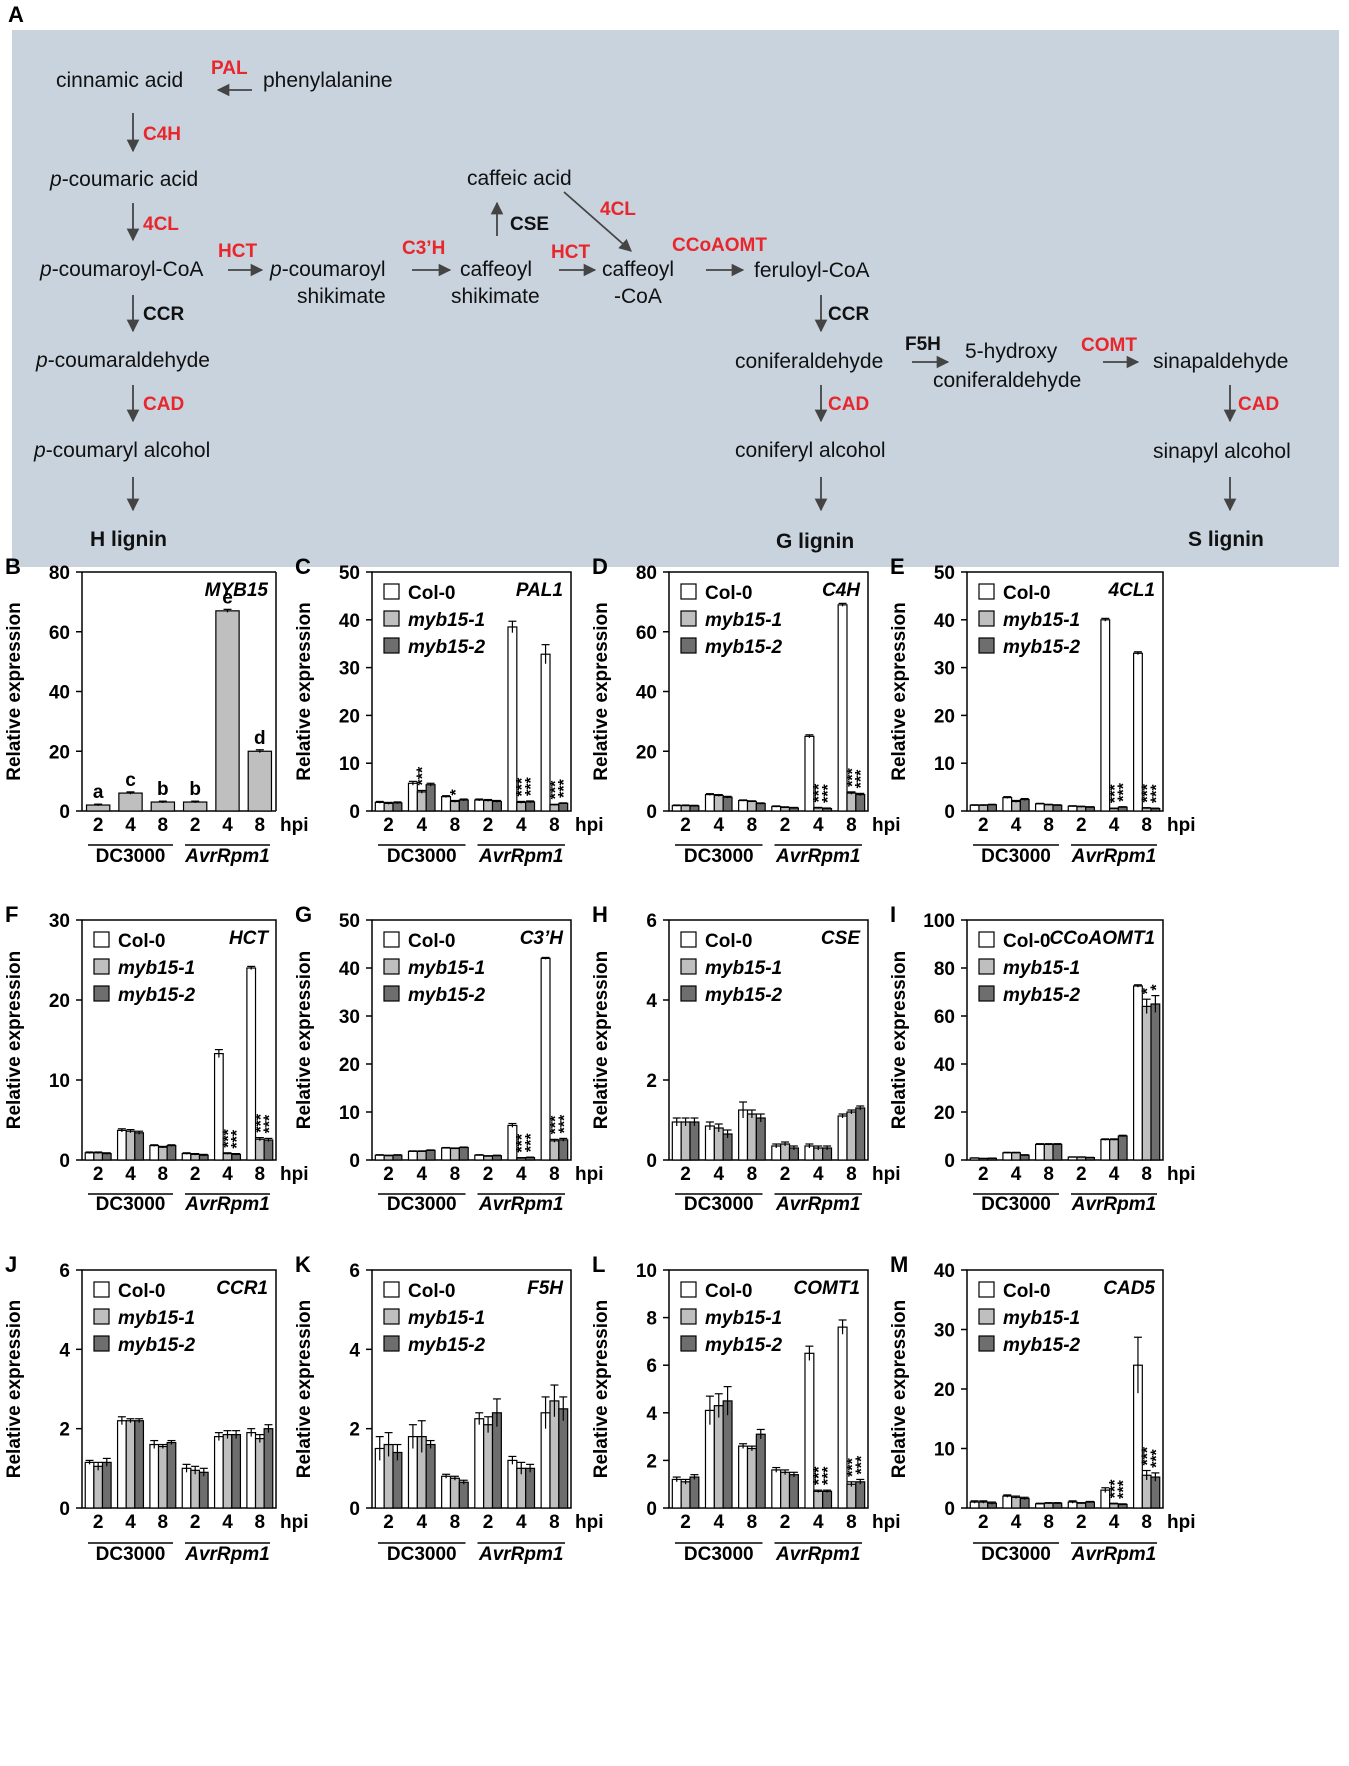  I want to click on group-label: AvrRpm1, so click(226, 1204).